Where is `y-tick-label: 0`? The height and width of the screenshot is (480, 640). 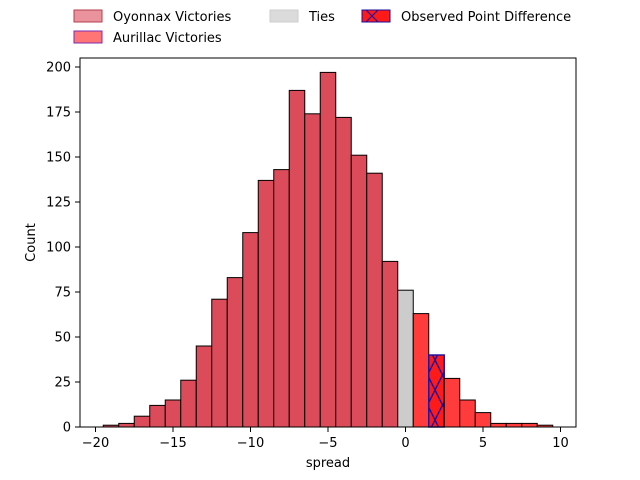
y-tick-label: 0 is located at coordinates (67, 428).